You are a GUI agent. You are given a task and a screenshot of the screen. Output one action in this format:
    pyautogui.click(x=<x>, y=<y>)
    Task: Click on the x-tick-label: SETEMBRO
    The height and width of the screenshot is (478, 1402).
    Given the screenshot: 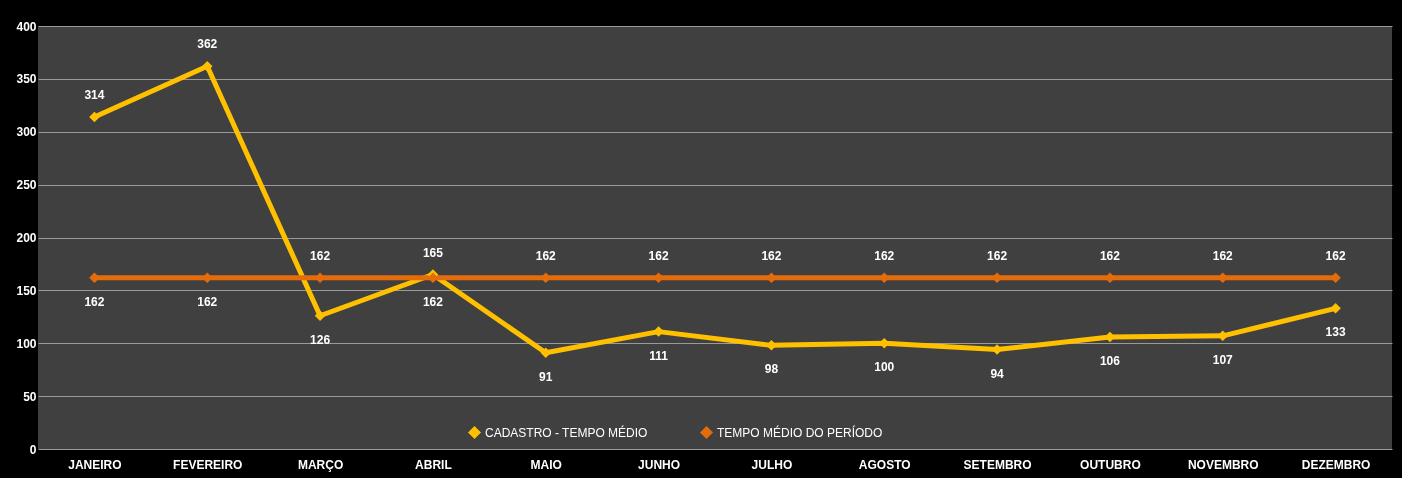 What is the action you would take?
    pyautogui.click(x=997, y=464)
    